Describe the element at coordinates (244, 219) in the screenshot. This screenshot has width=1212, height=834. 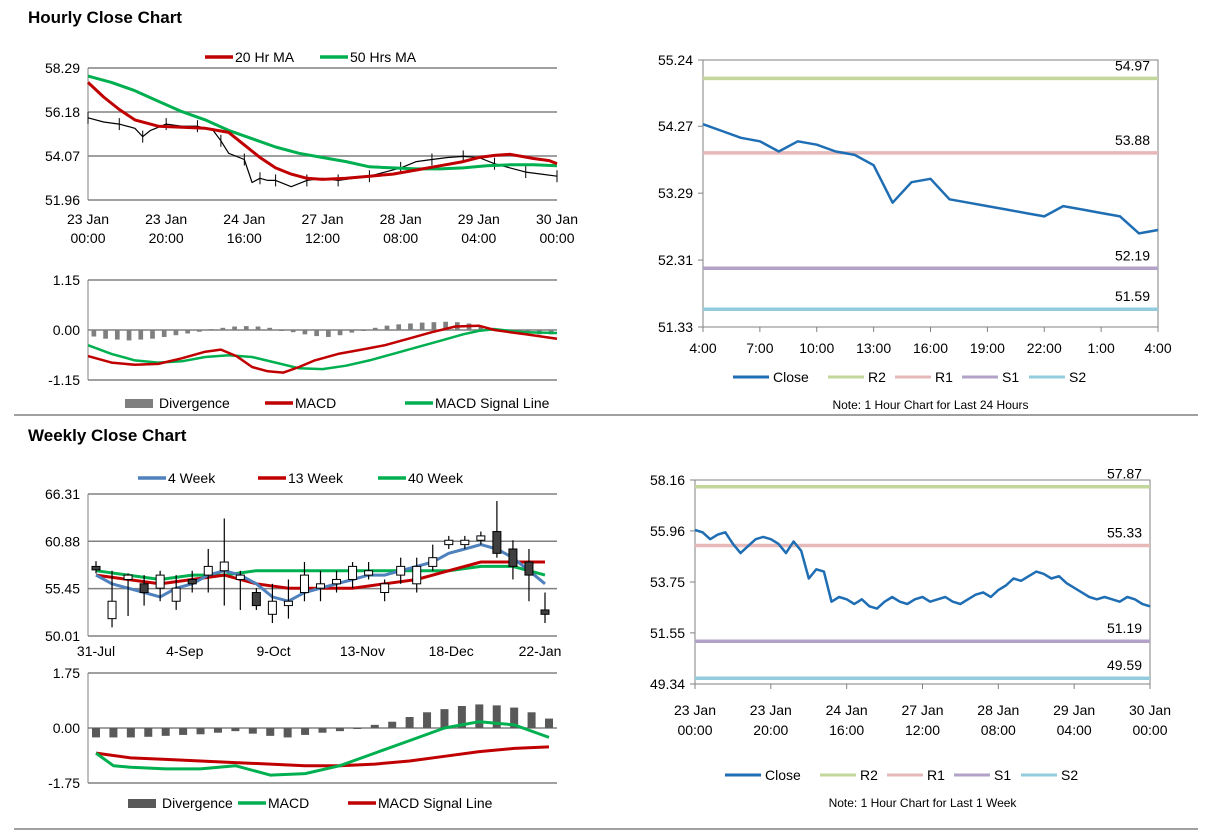
I see `x-tick-label: 24 Jan` at that location.